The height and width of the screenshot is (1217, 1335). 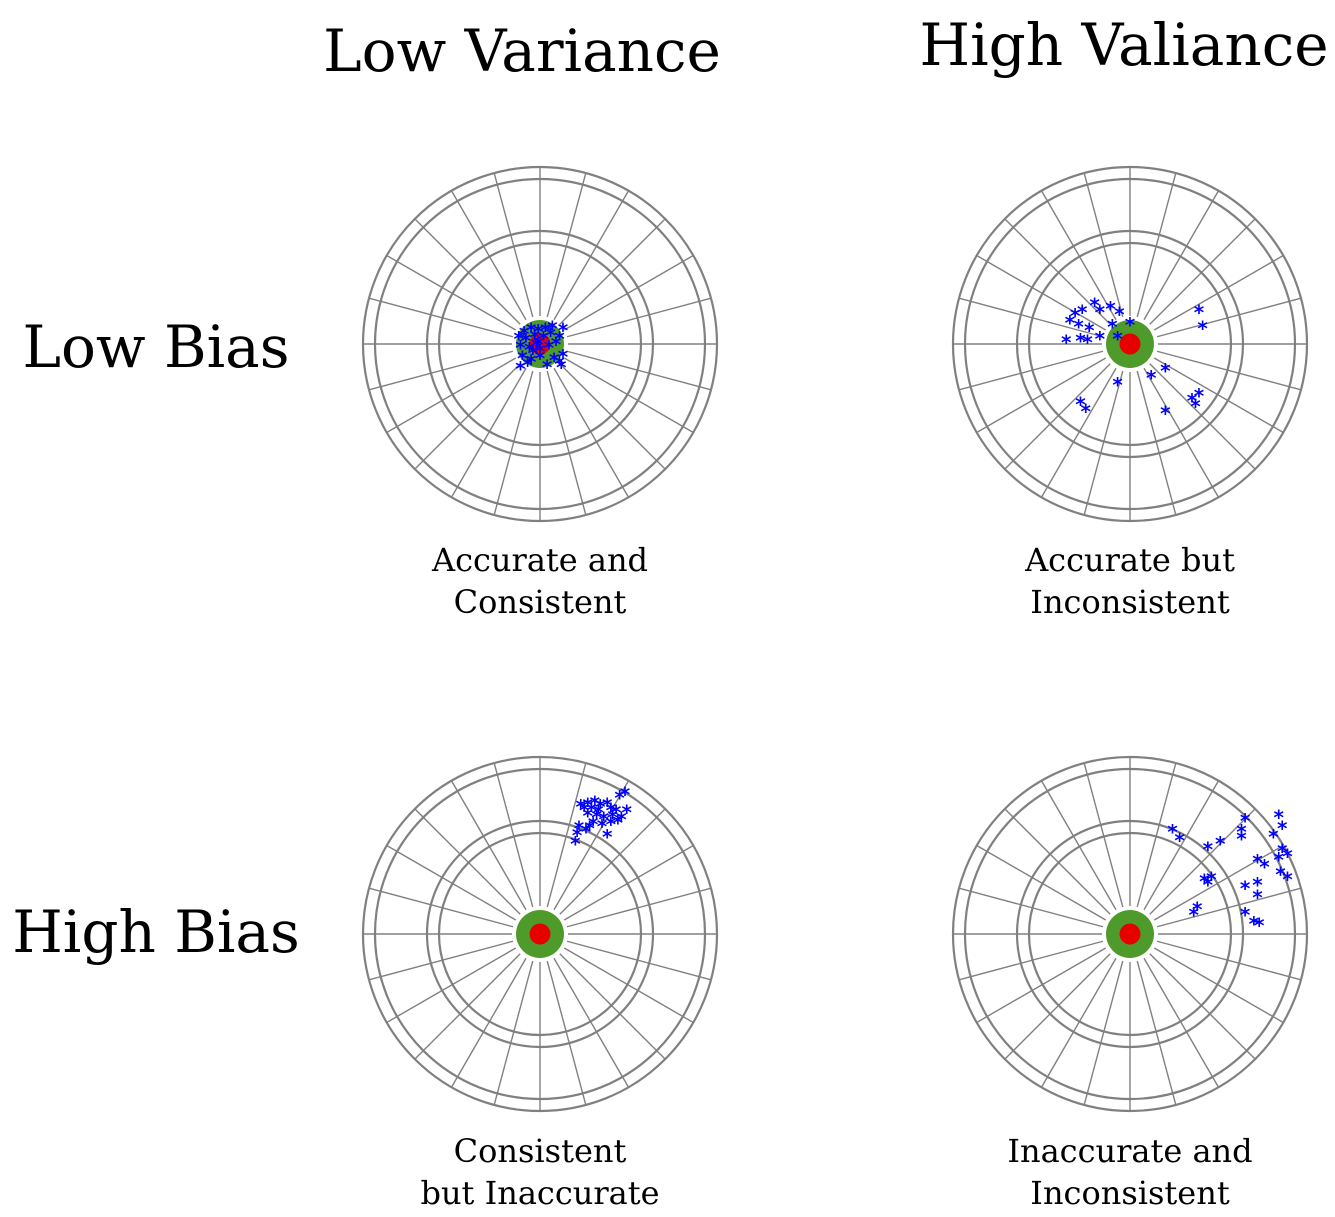 I want to click on row-heading-high-bias: High Bias, so click(x=156, y=932).